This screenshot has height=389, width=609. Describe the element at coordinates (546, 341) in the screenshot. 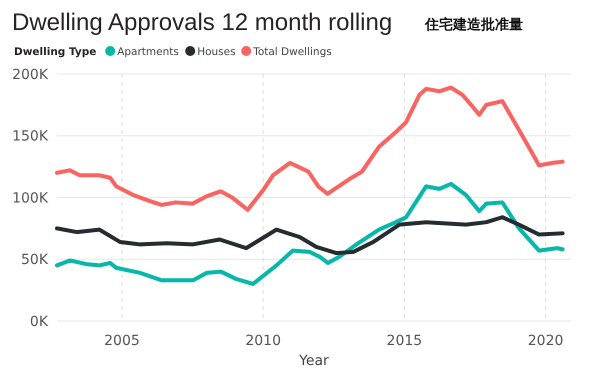

I see `x-tick-label: 2020` at that location.